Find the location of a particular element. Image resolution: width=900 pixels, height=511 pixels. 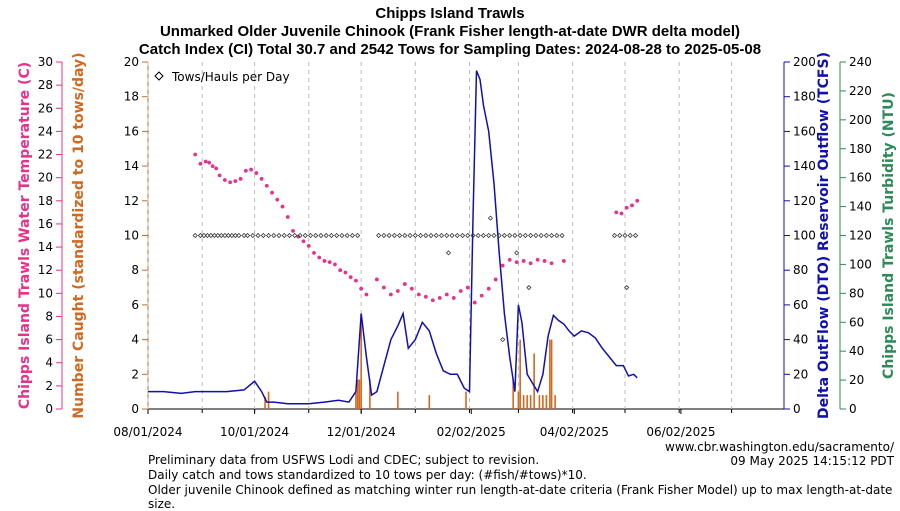

y-tick-label: 20 is located at coordinates (856, 380).